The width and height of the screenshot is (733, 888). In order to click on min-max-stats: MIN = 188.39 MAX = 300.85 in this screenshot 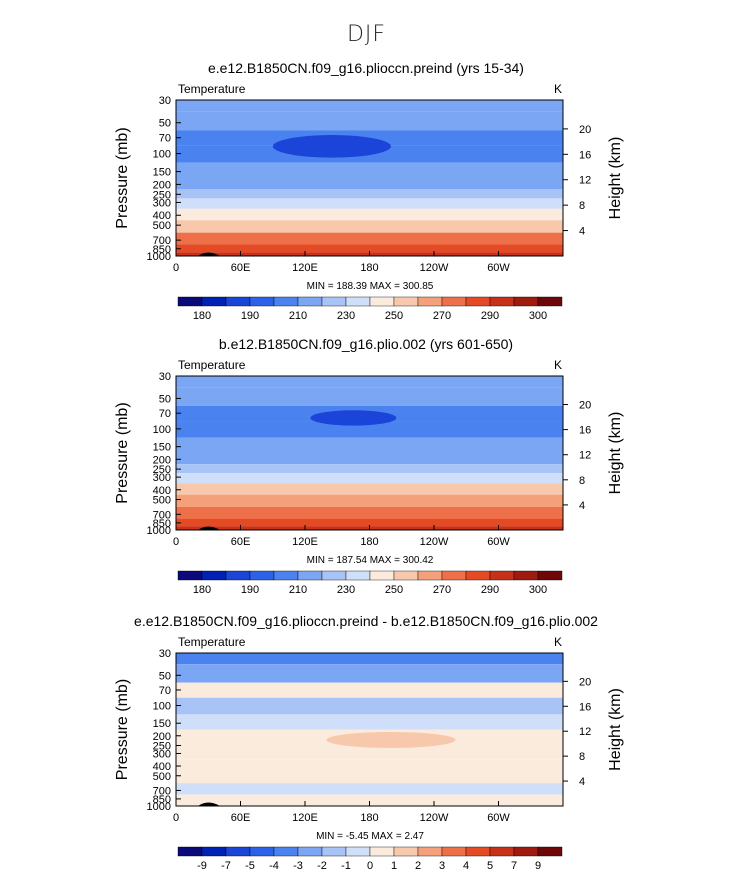, I will do `click(370, 286)`.